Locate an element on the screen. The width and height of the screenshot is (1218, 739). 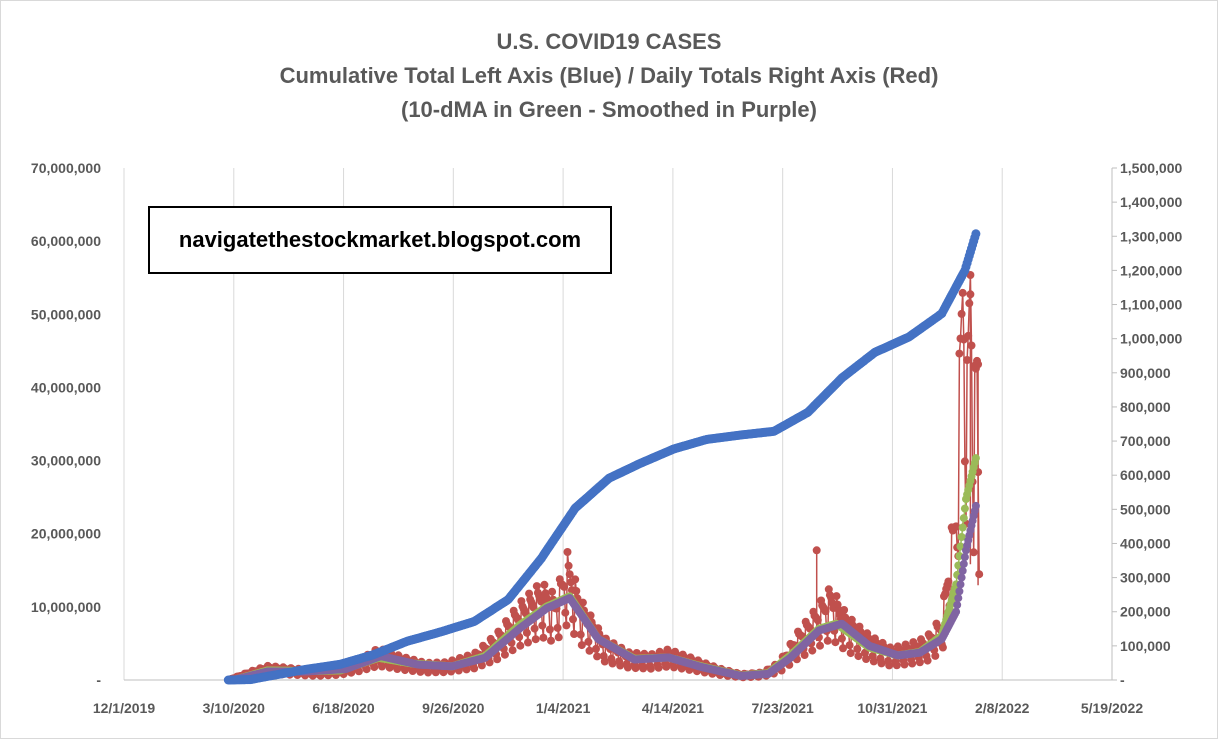
x-tick-label: 4/14/2021 is located at coordinates (673, 708).